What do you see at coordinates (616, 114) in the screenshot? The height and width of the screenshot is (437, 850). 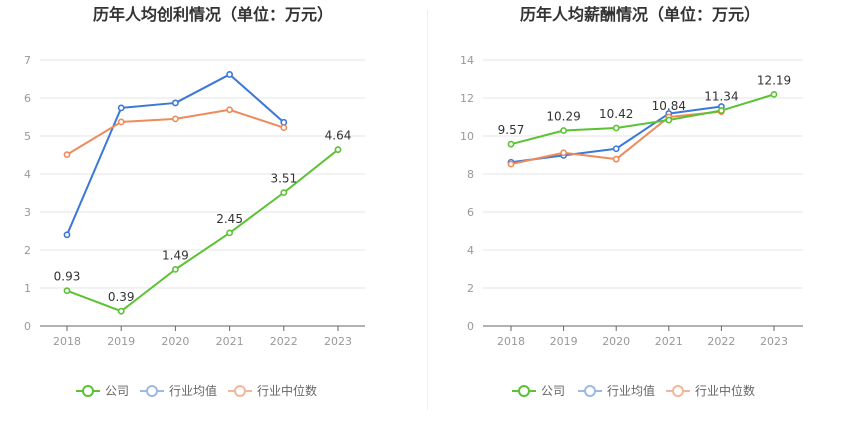 I see `data-label: 10.42` at bounding box center [616, 114].